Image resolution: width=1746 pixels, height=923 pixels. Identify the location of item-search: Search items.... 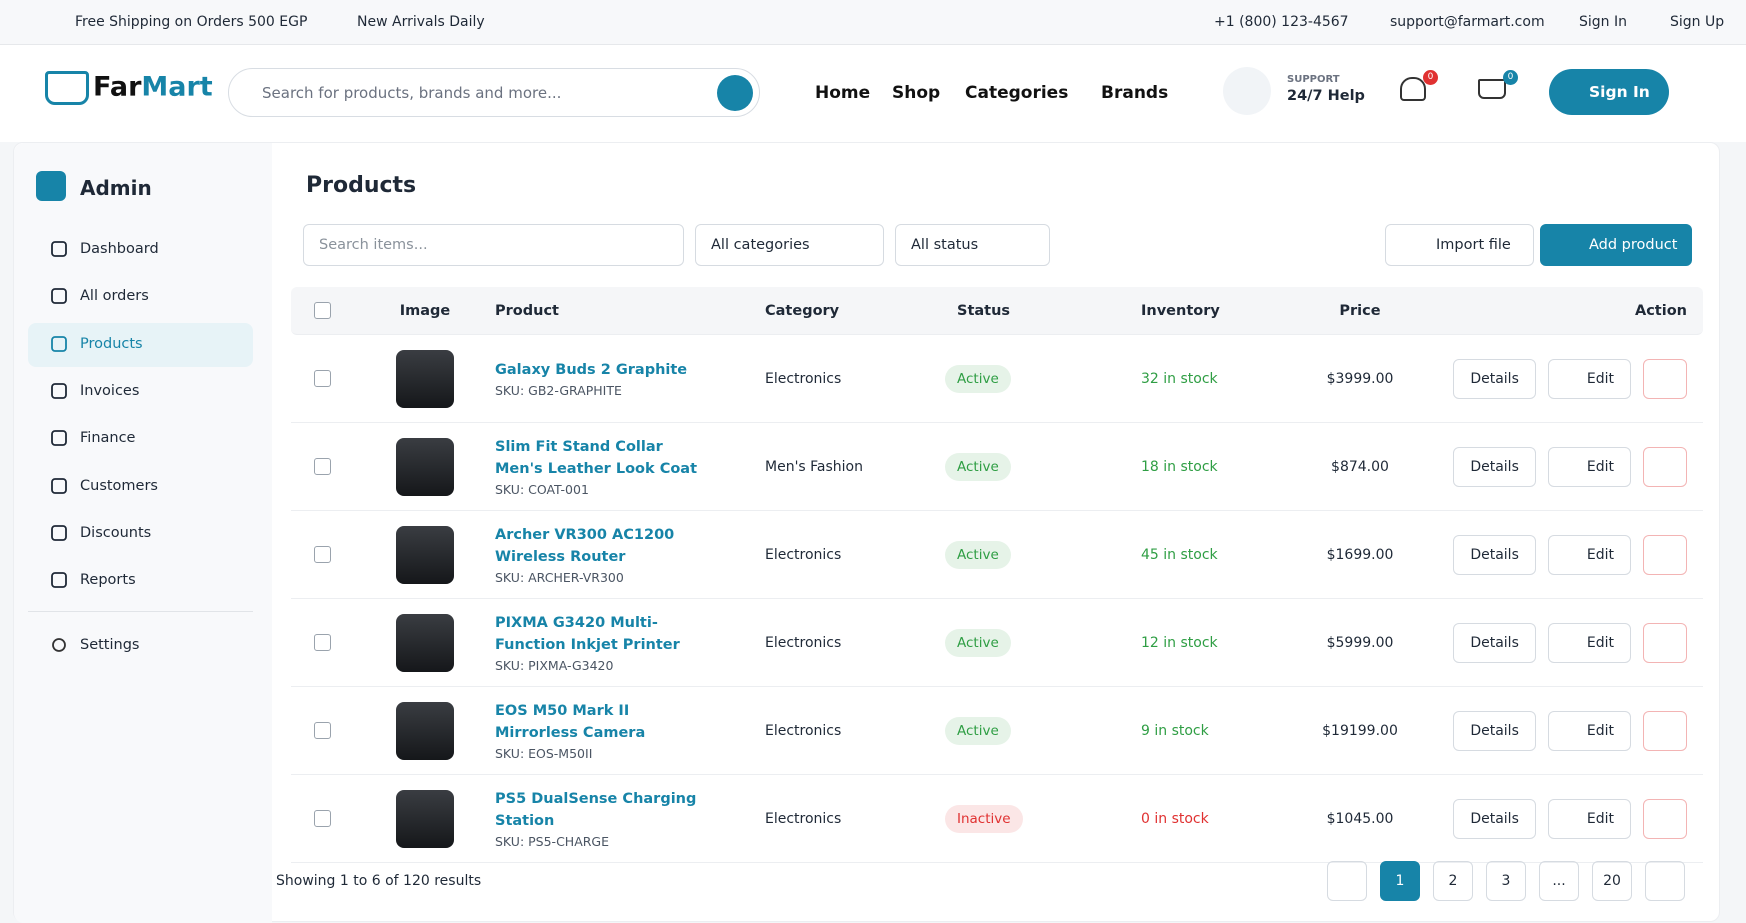
(493, 245).